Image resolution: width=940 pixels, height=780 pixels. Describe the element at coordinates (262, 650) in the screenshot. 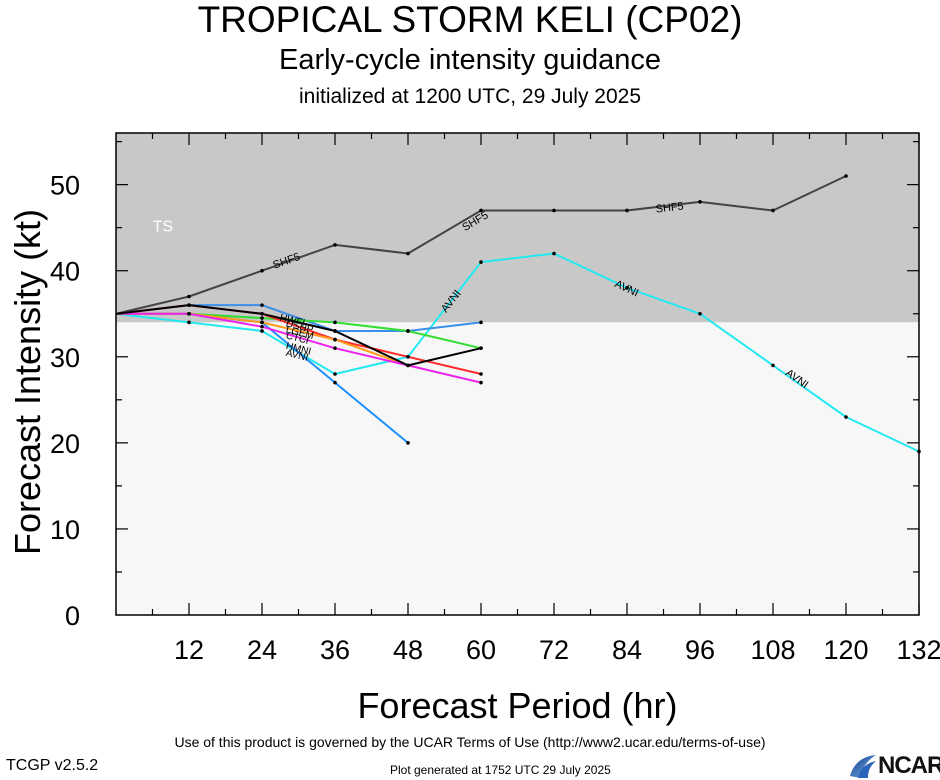

I see `x-tick-label: 24` at that location.